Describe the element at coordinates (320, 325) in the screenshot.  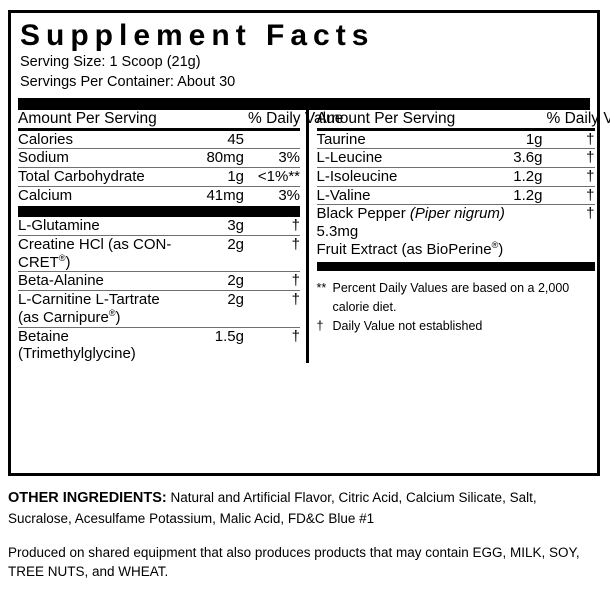
I see `footnote-mark: †` at that location.